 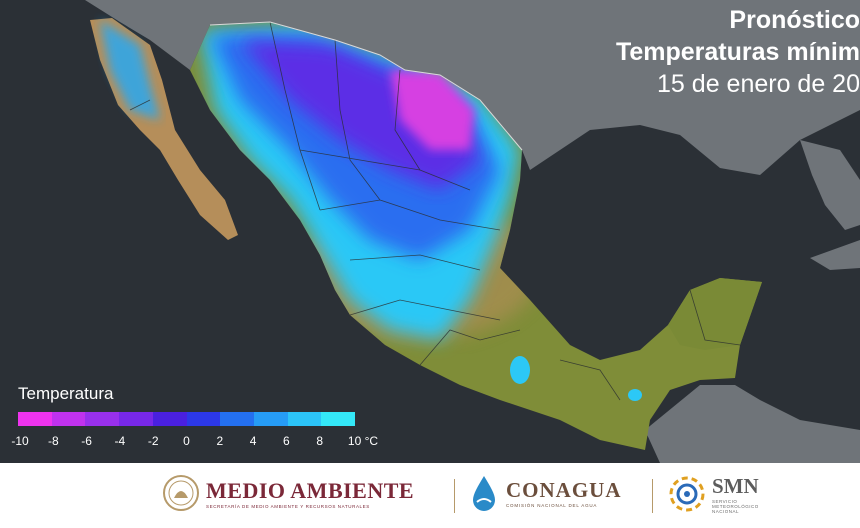 What do you see at coordinates (725, 501) in the screenshot?
I see `smn-subtitle-1: SERVICIO` at bounding box center [725, 501].